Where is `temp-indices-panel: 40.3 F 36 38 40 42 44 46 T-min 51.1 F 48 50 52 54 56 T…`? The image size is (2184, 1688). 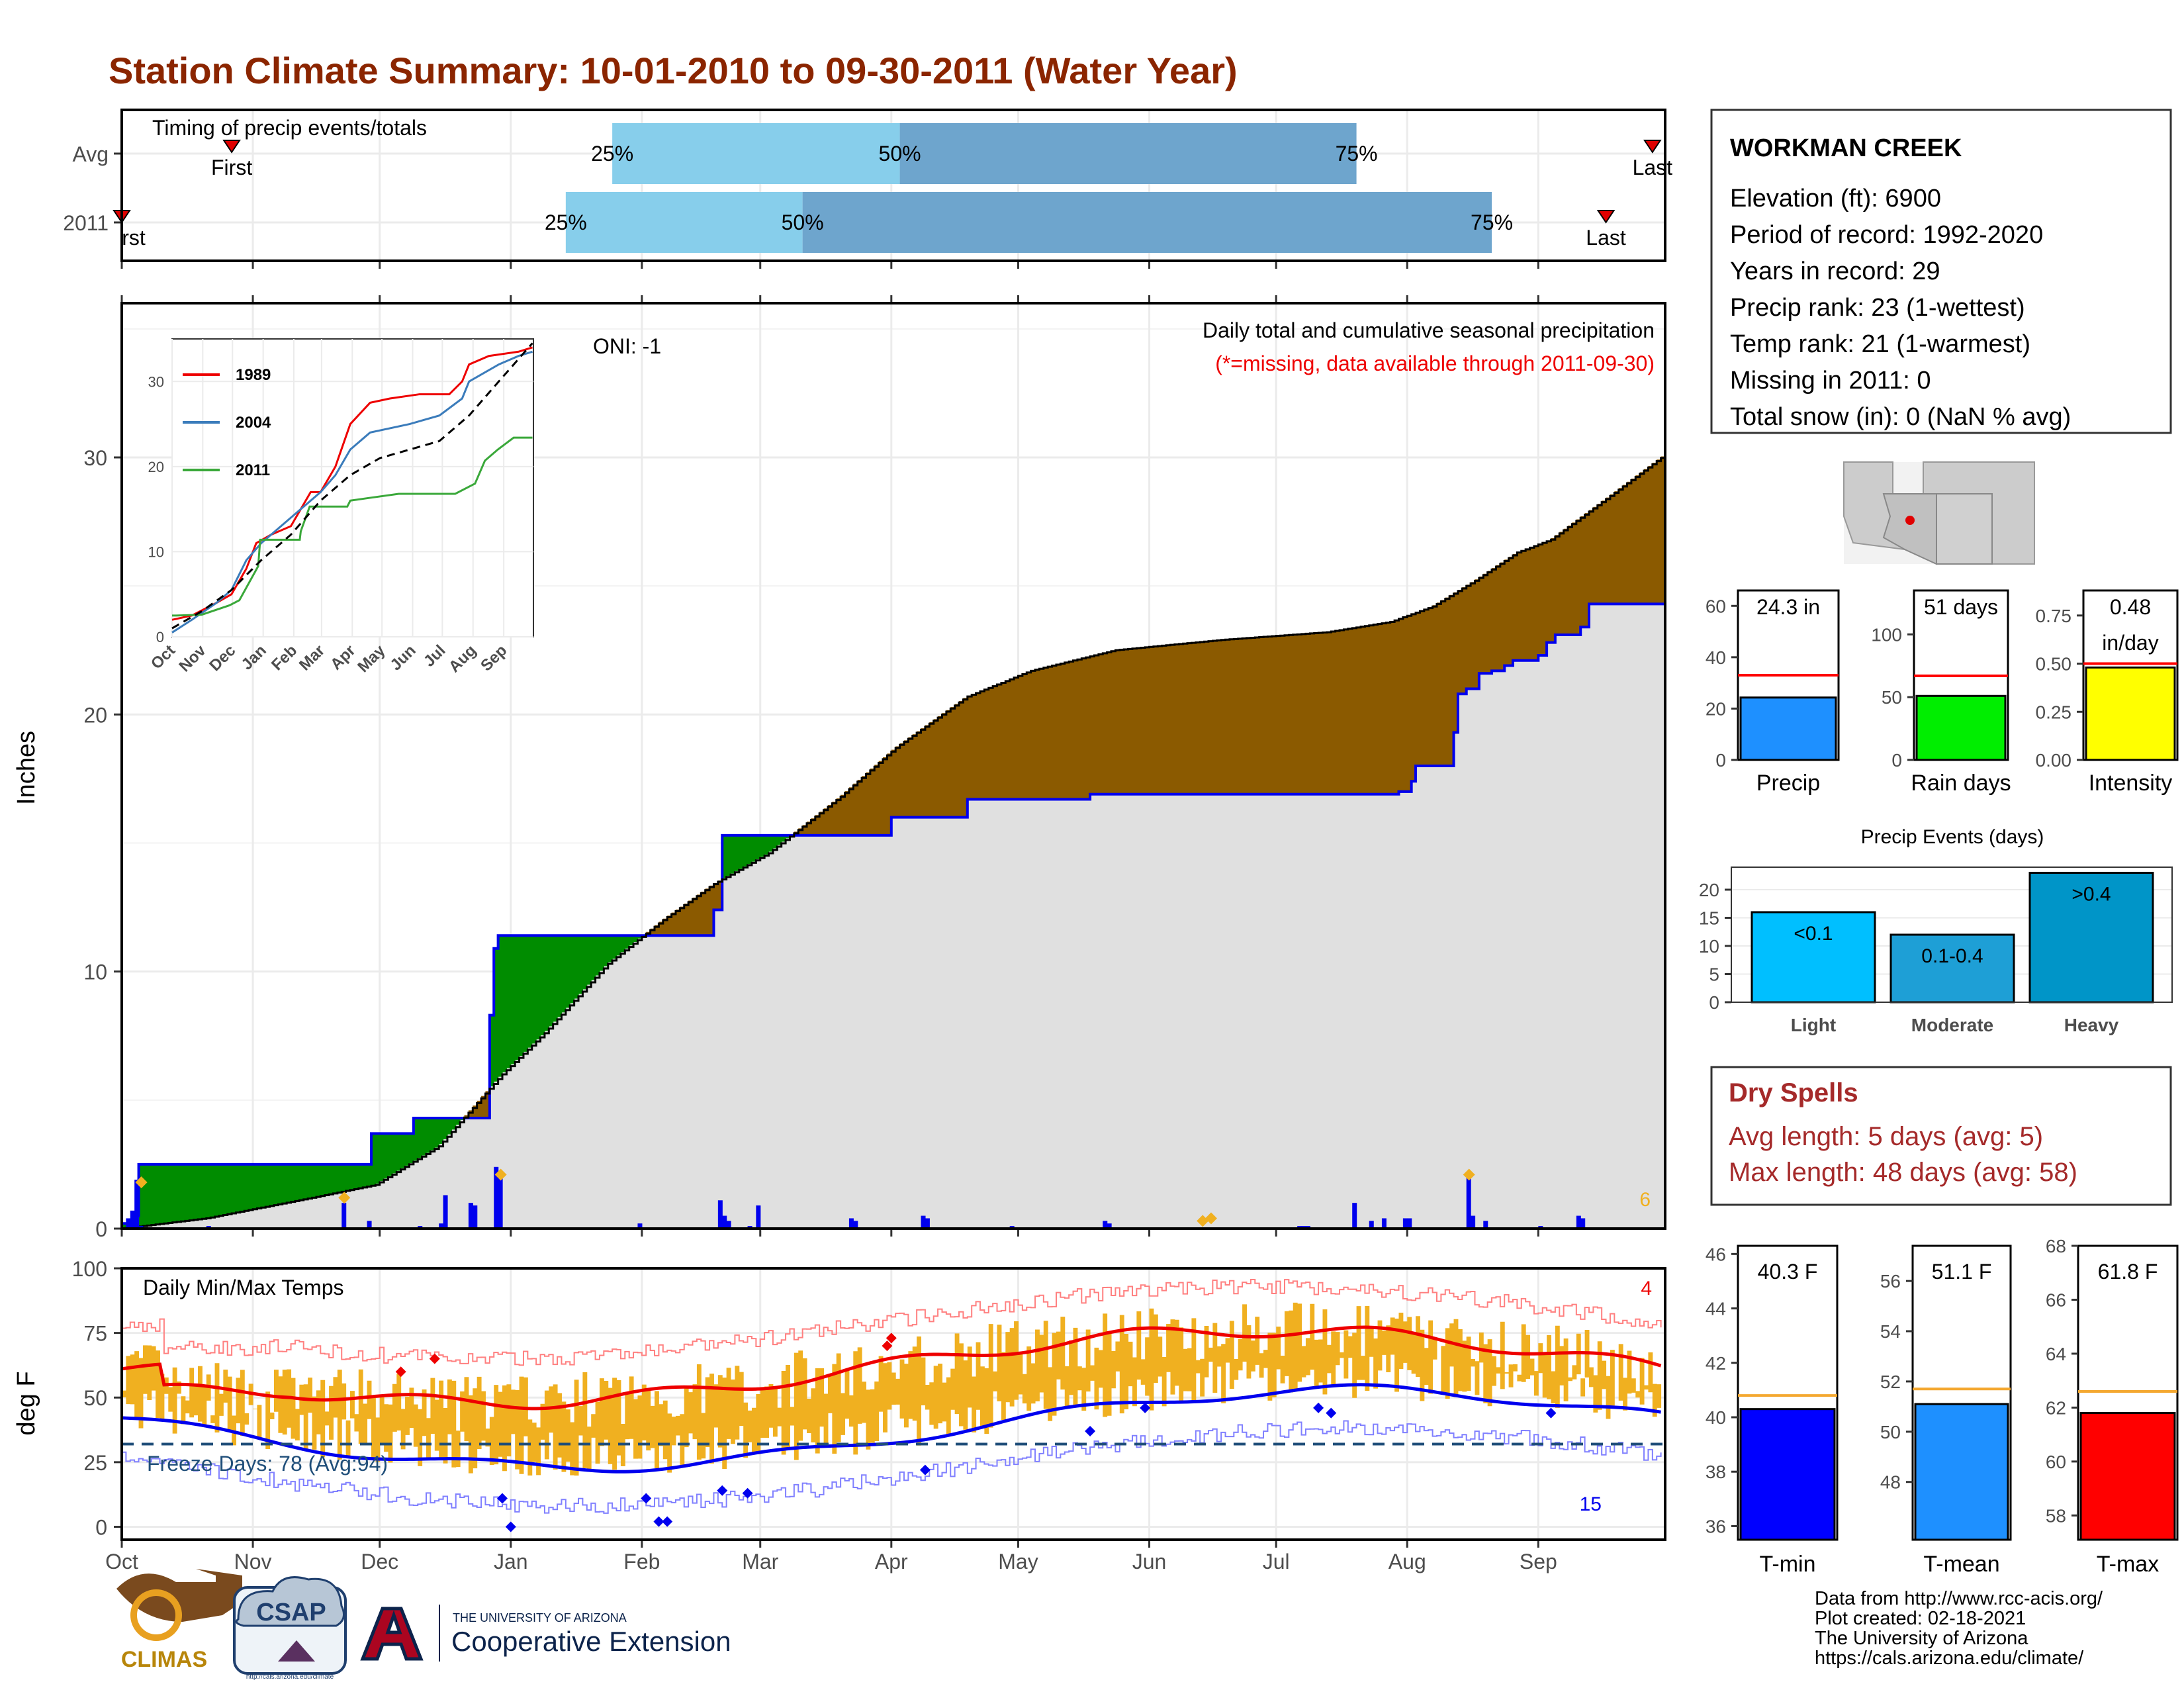
temp-indices-panel: 40.3 F 36 38 40 42 44 46 T-min 51.1 F 48 50 52 54 56 T… is located at coordinates (1942, 1406).